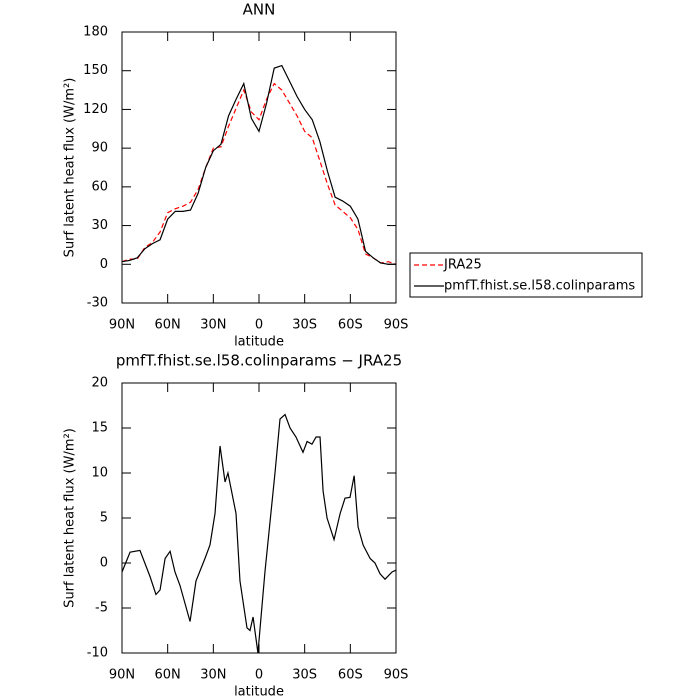  Describe the element at coordinates (97, 653) in the screenshot. I see `y-tick-label: -10` at that location.